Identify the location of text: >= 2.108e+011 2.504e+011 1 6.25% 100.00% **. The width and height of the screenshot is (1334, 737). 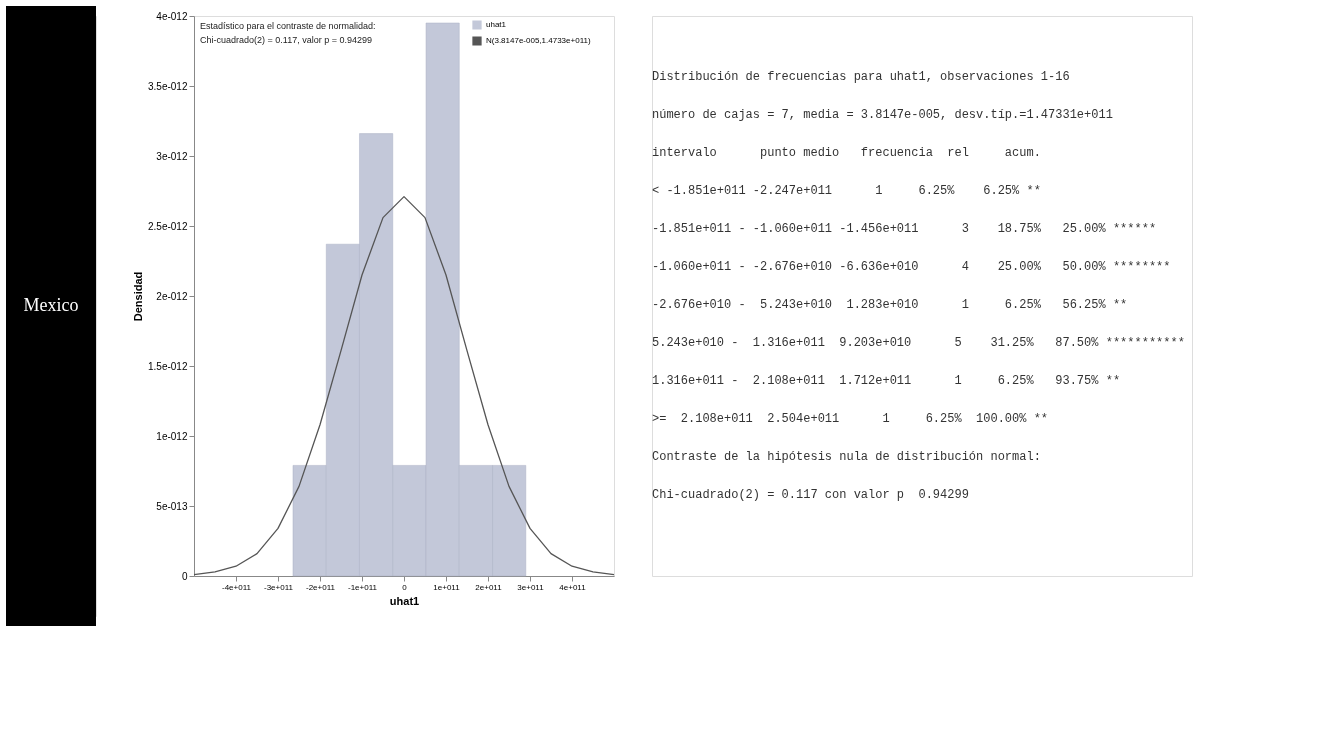
(850, 419).